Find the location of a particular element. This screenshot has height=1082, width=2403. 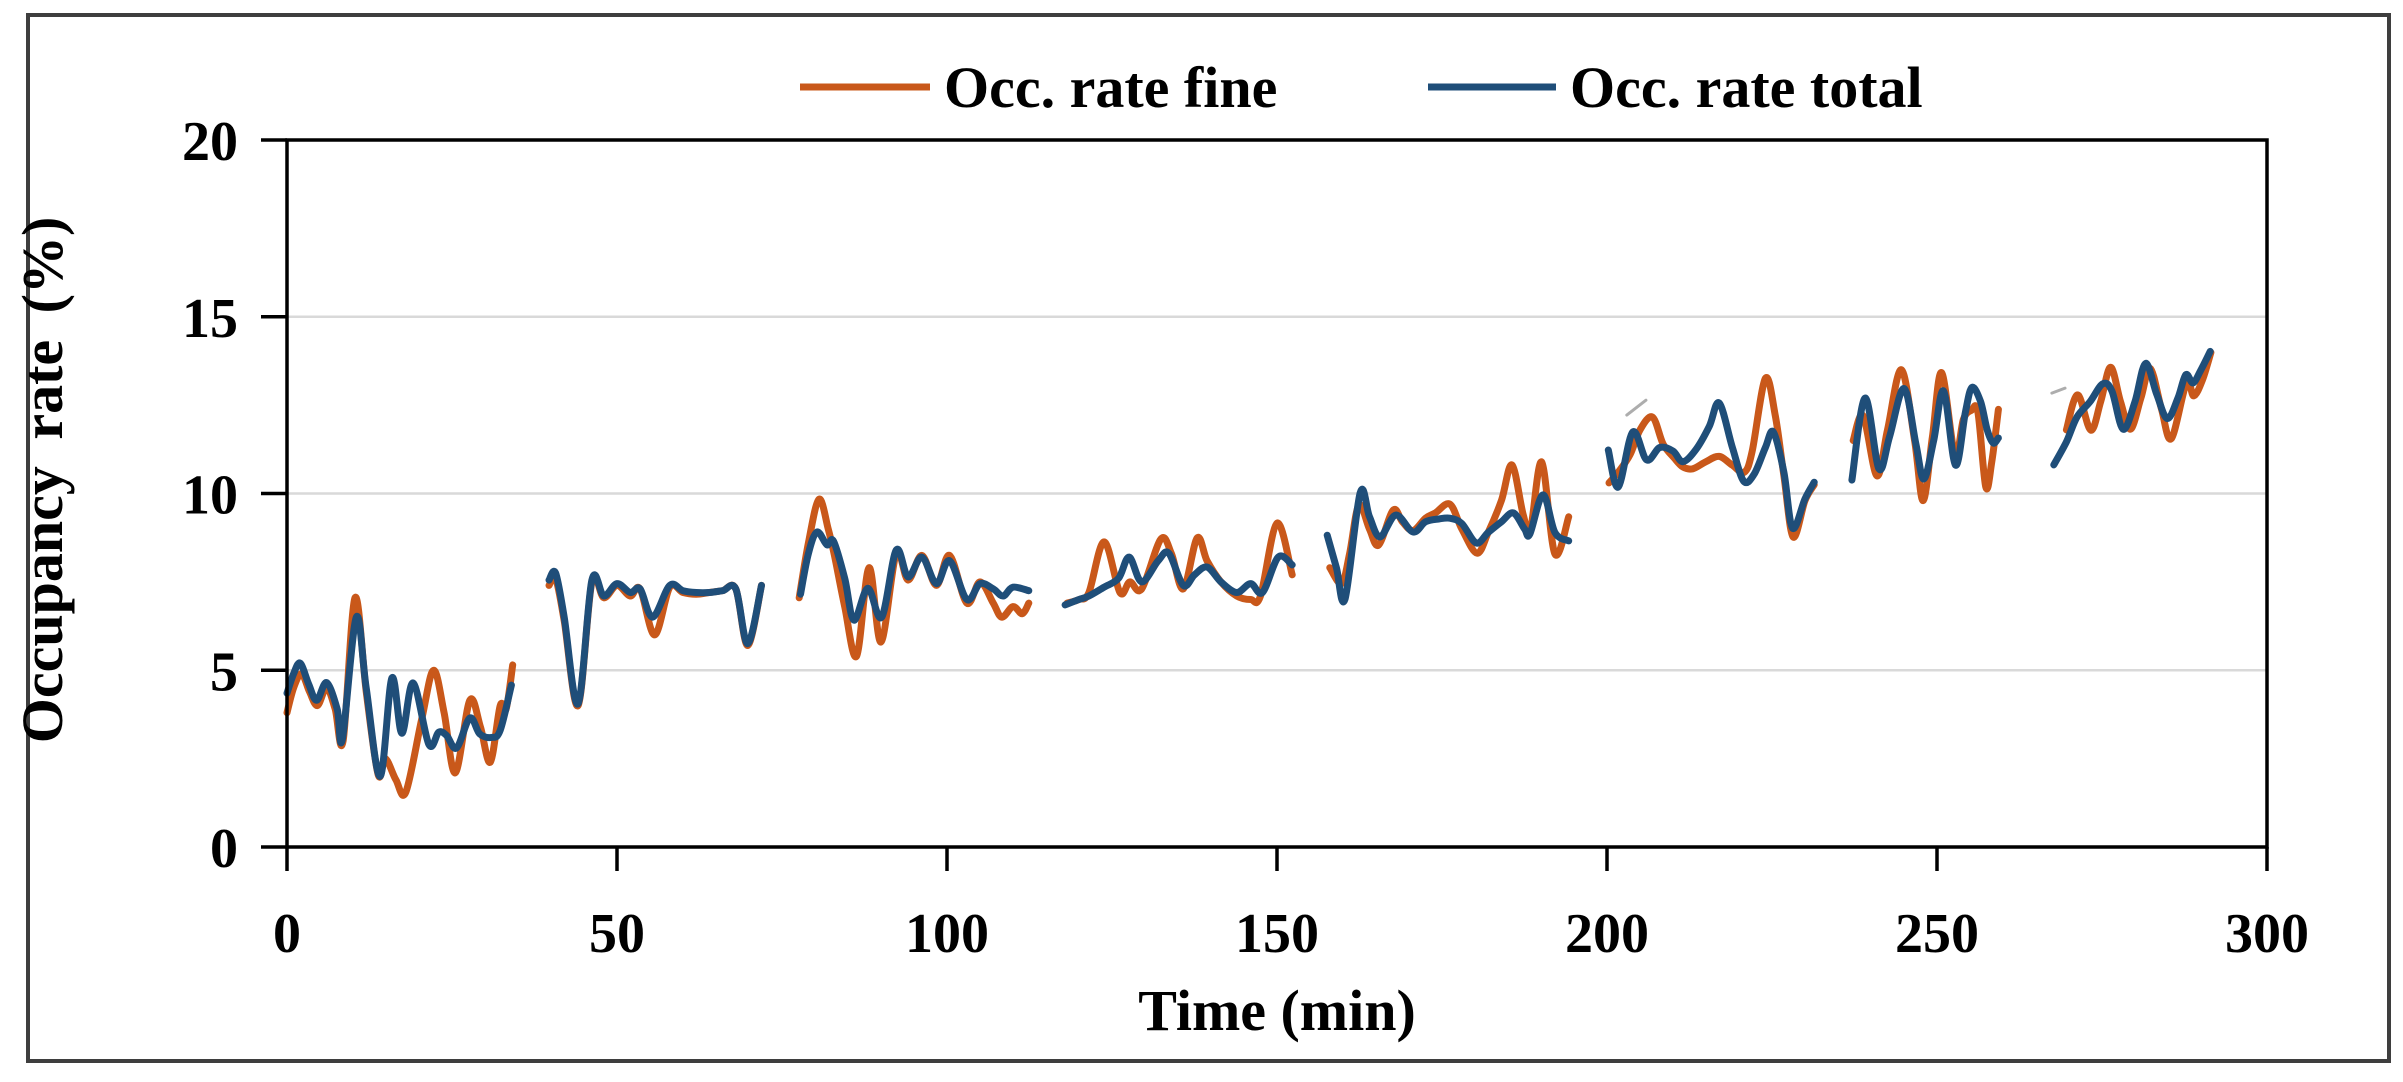

legend: Occ. rate fine Occ. rate total is located at coordinates (1361, 87).